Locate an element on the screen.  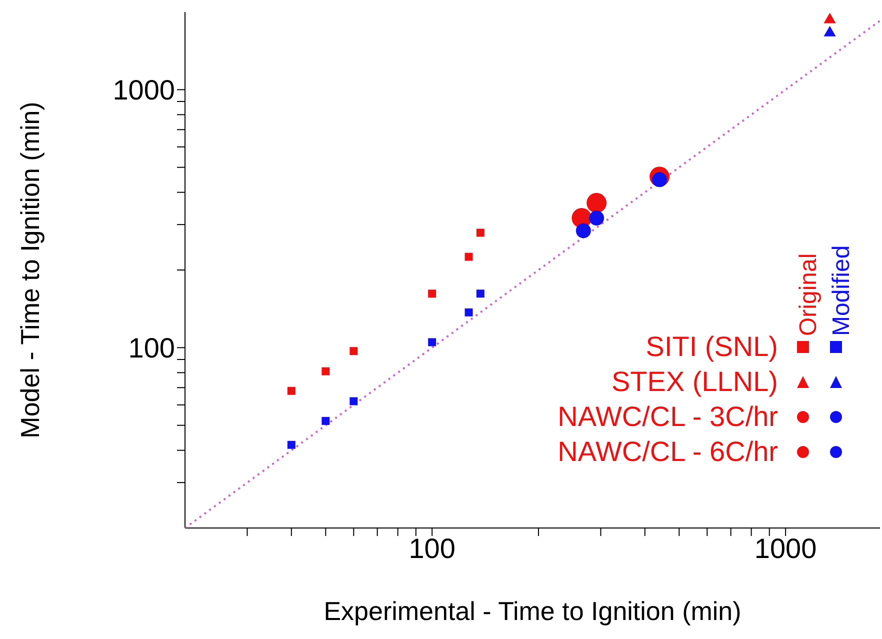
annotation: Modified is located at coordinates (842, 290).